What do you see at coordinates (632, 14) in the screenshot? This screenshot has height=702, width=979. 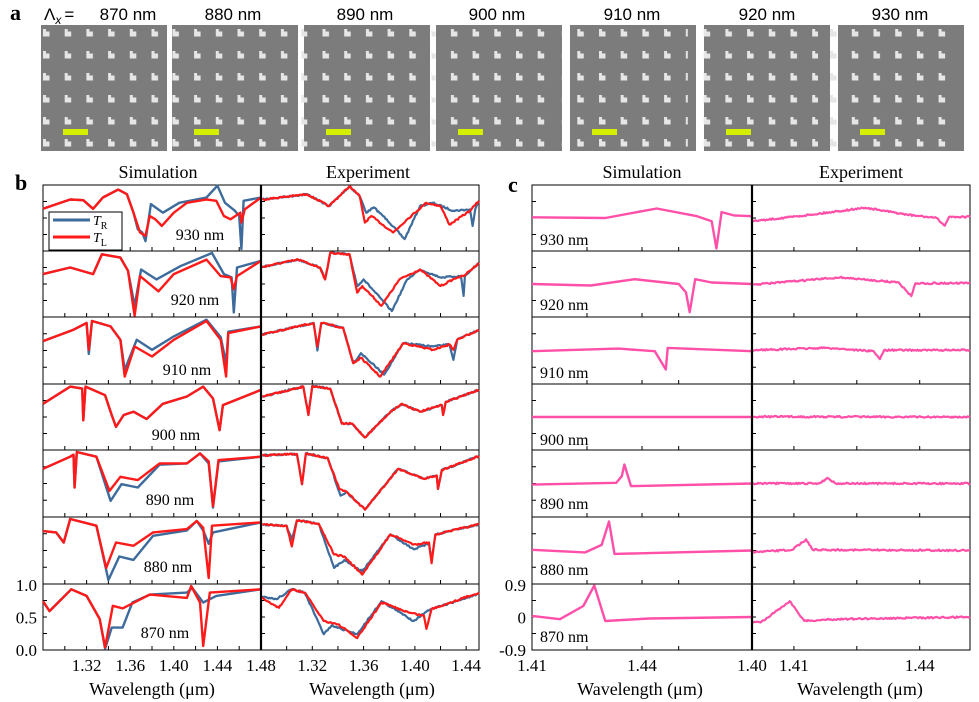 I see `tile-label: 910 nm` at bounding box center [632, 14].